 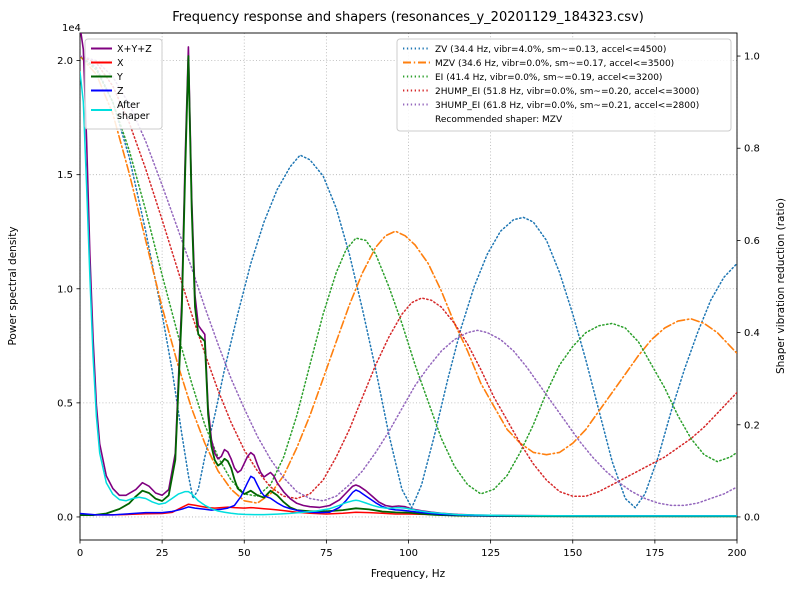 What do you see at coordinates (490, 553) in the screenshot?
I see `x-tick-label: 125` at bounding box center [490, 553].